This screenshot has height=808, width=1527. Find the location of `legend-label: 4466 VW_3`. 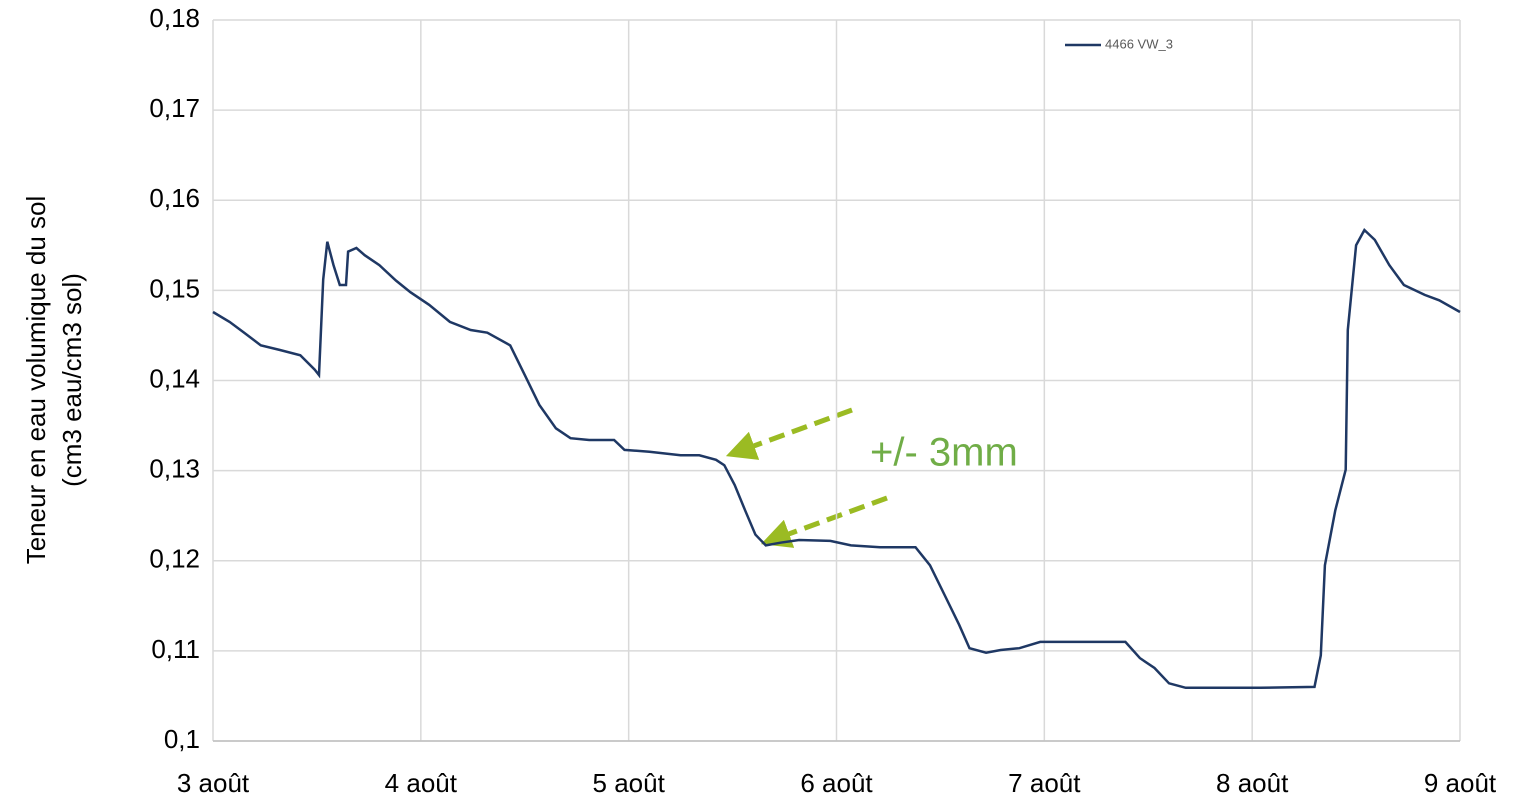

legend-label: 4466 VW_3 is located at coordinates (1139, 43).